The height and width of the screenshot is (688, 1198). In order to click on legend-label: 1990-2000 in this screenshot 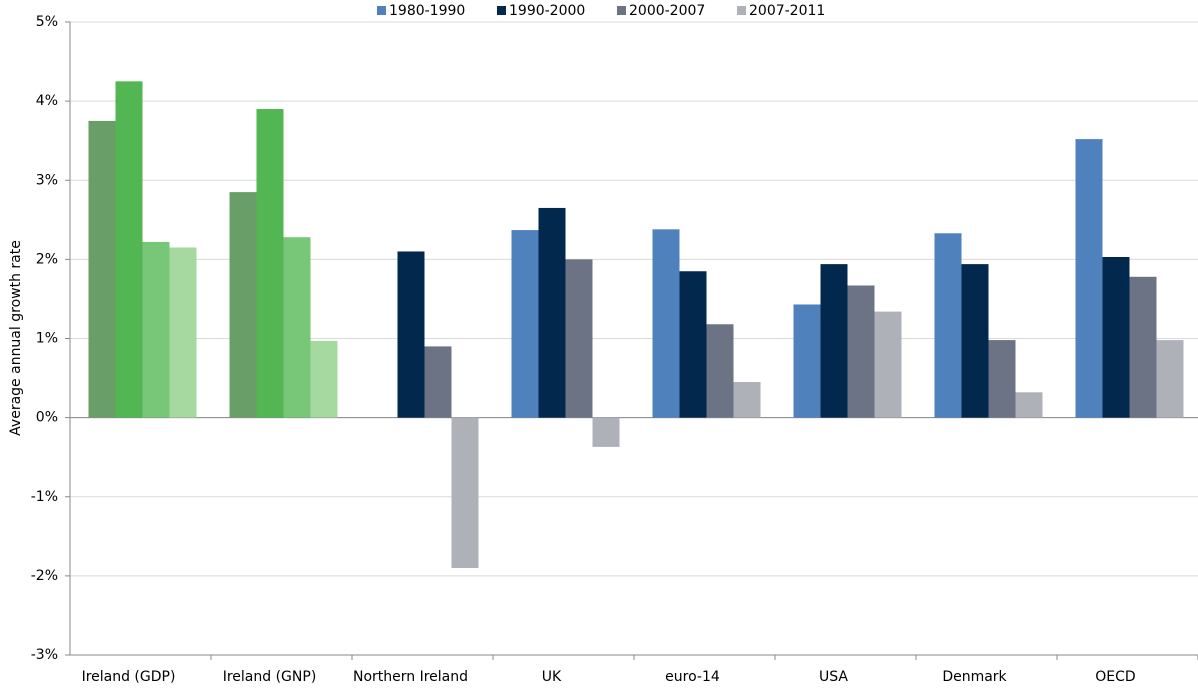, I will do `click(547, 11)`.